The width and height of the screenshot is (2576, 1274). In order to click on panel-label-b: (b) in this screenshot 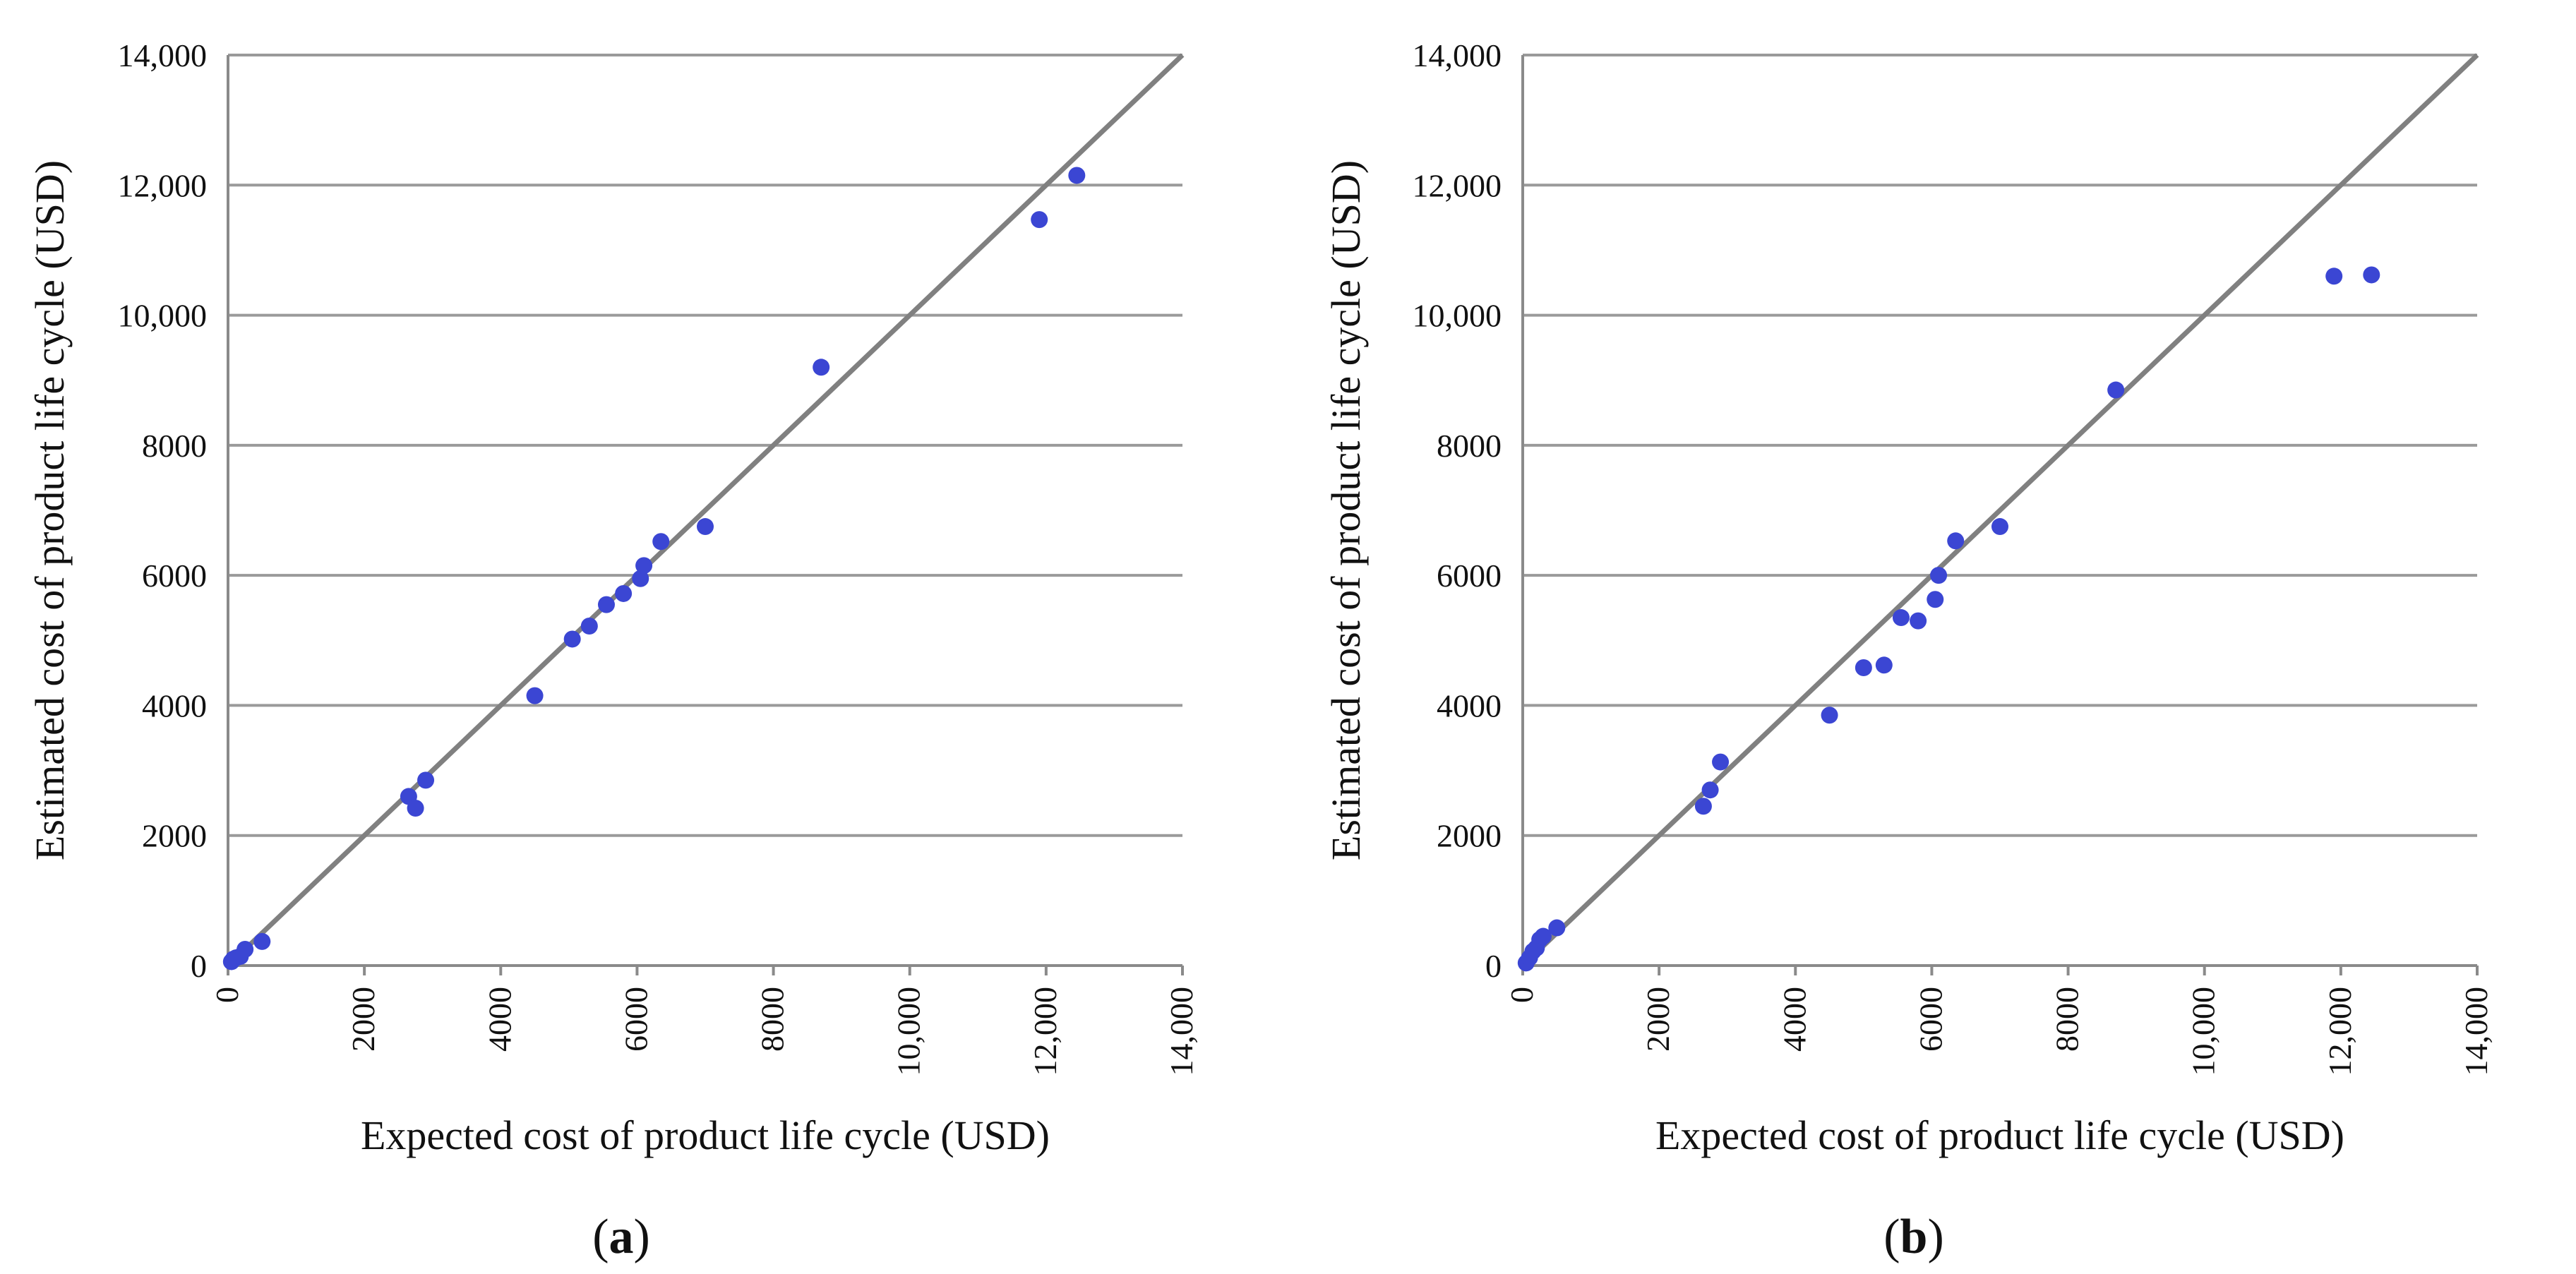, I will do `click(1913, 1237)`.